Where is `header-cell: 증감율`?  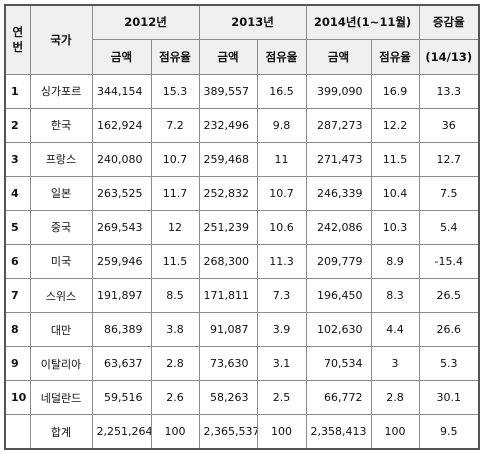 header-cell: 증감율 is located at coordinates (448, 23).